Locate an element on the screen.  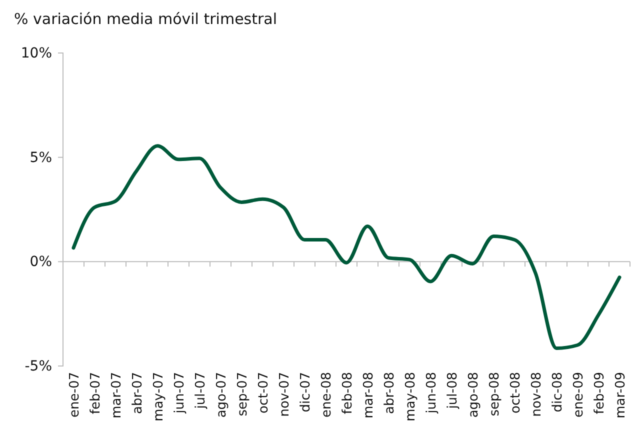
x-tick-label: dic-07 is located at coordinates (306, 392).